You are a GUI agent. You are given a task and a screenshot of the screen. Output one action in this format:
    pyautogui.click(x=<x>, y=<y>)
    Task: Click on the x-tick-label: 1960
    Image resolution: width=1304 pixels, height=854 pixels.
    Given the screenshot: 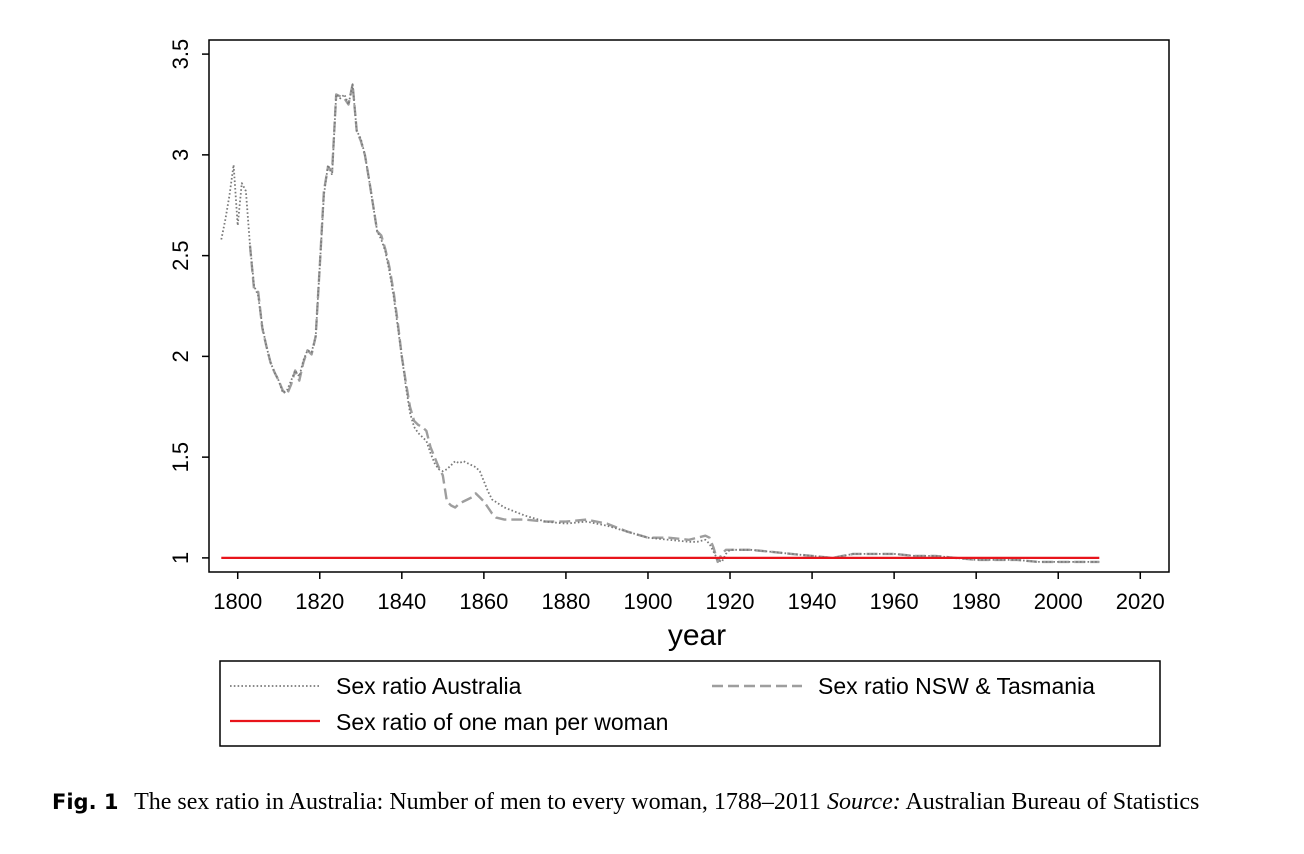 What is the action you would take?
    pyautogui.click(x=894, y=601)
    